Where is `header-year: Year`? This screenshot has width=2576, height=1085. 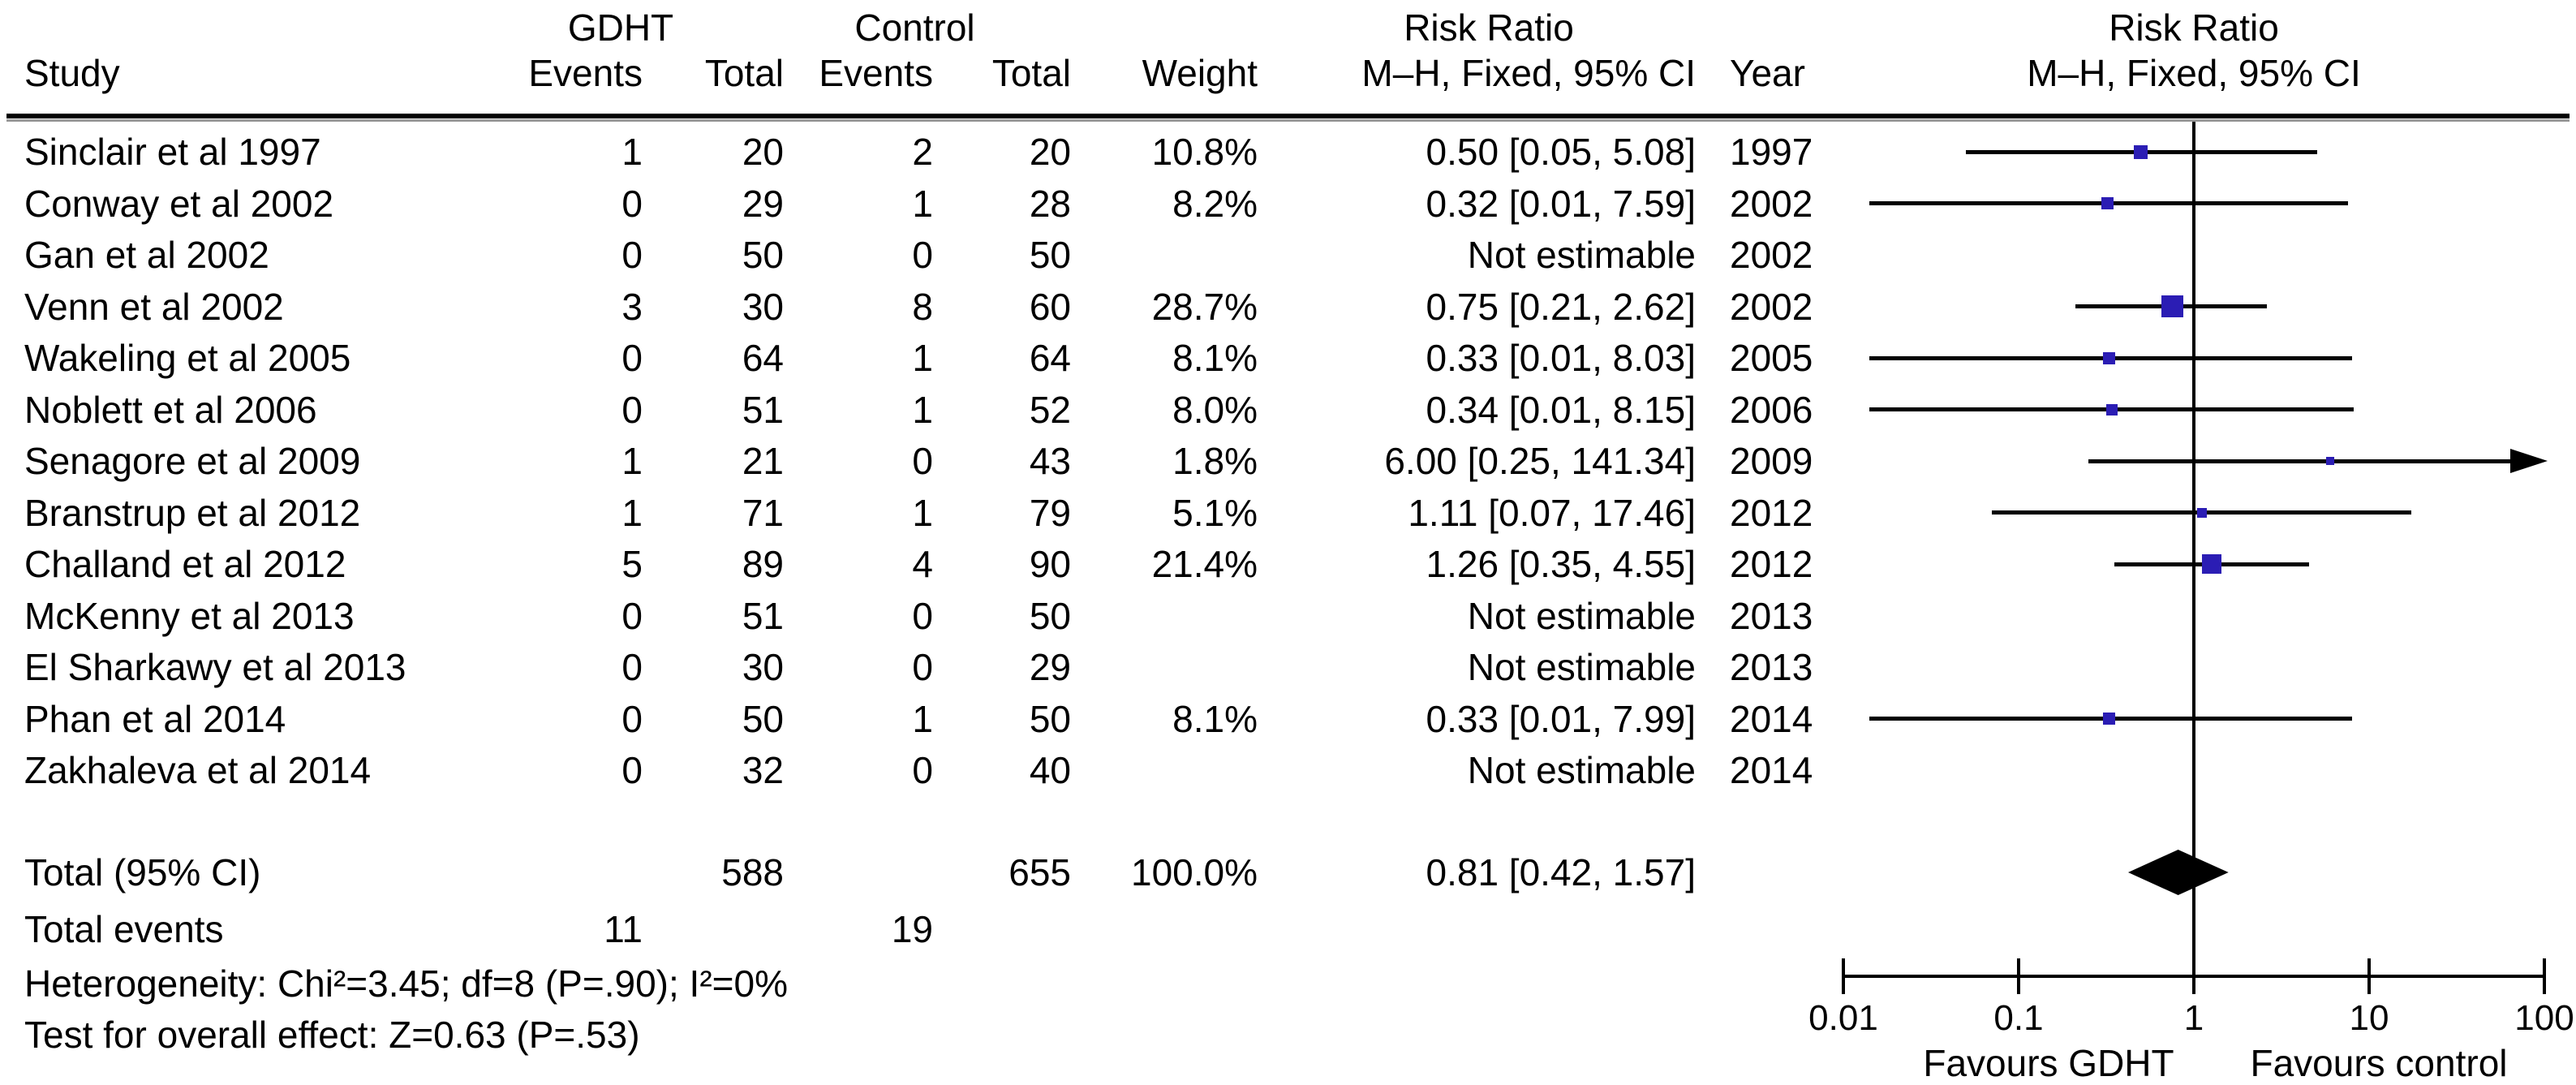
header-year: Year is located at coordinates (1767, 73).